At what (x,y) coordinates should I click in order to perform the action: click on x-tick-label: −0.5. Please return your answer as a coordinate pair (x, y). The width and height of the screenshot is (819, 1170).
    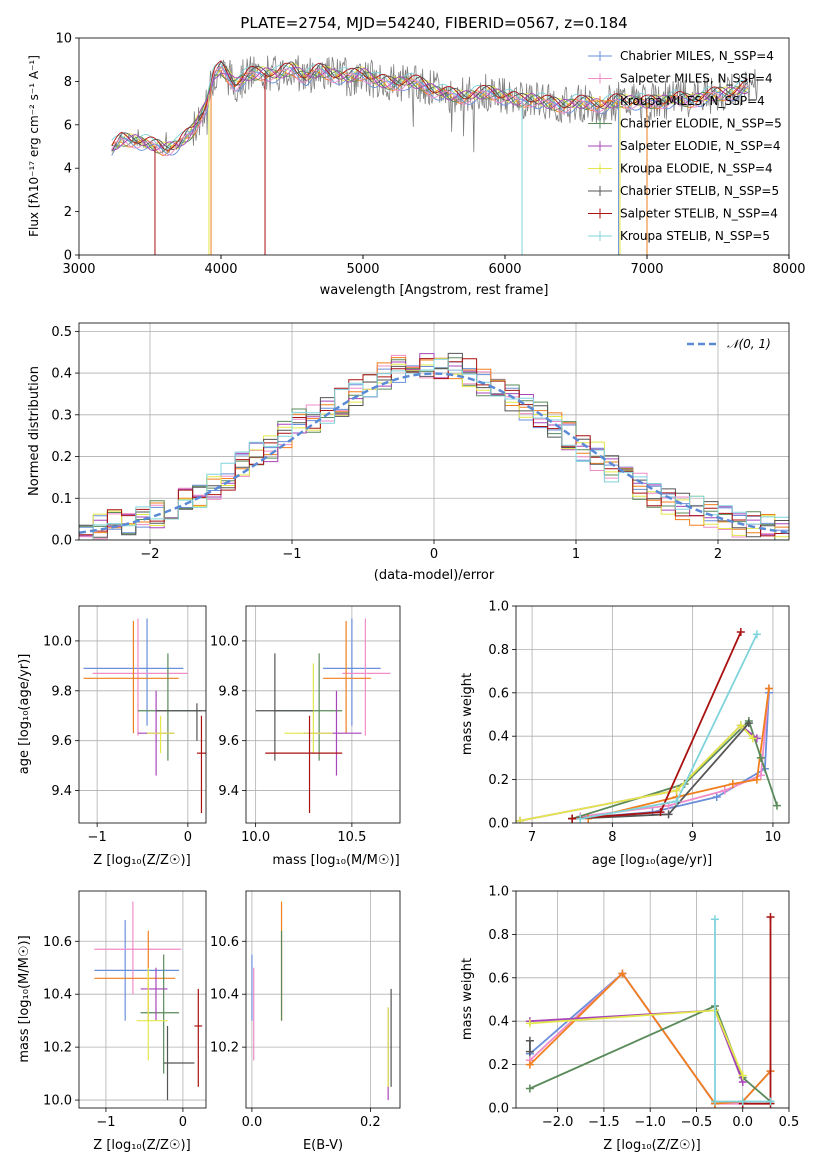
    Looking at the image, I should click on (697, 1122).